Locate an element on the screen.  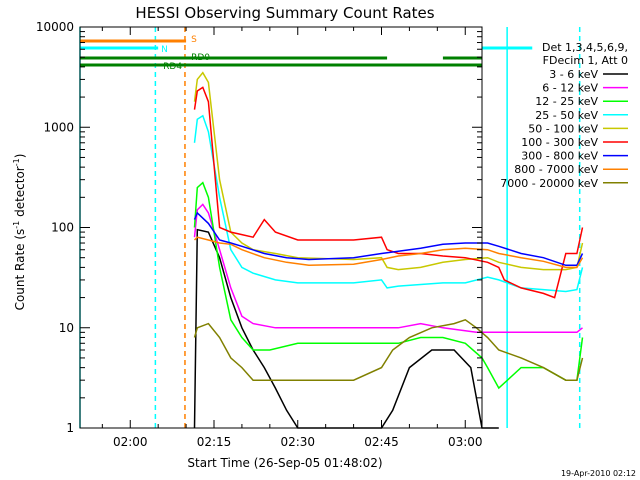
x-tick-label-3: 02:45 is located at coordinates (381, 442).